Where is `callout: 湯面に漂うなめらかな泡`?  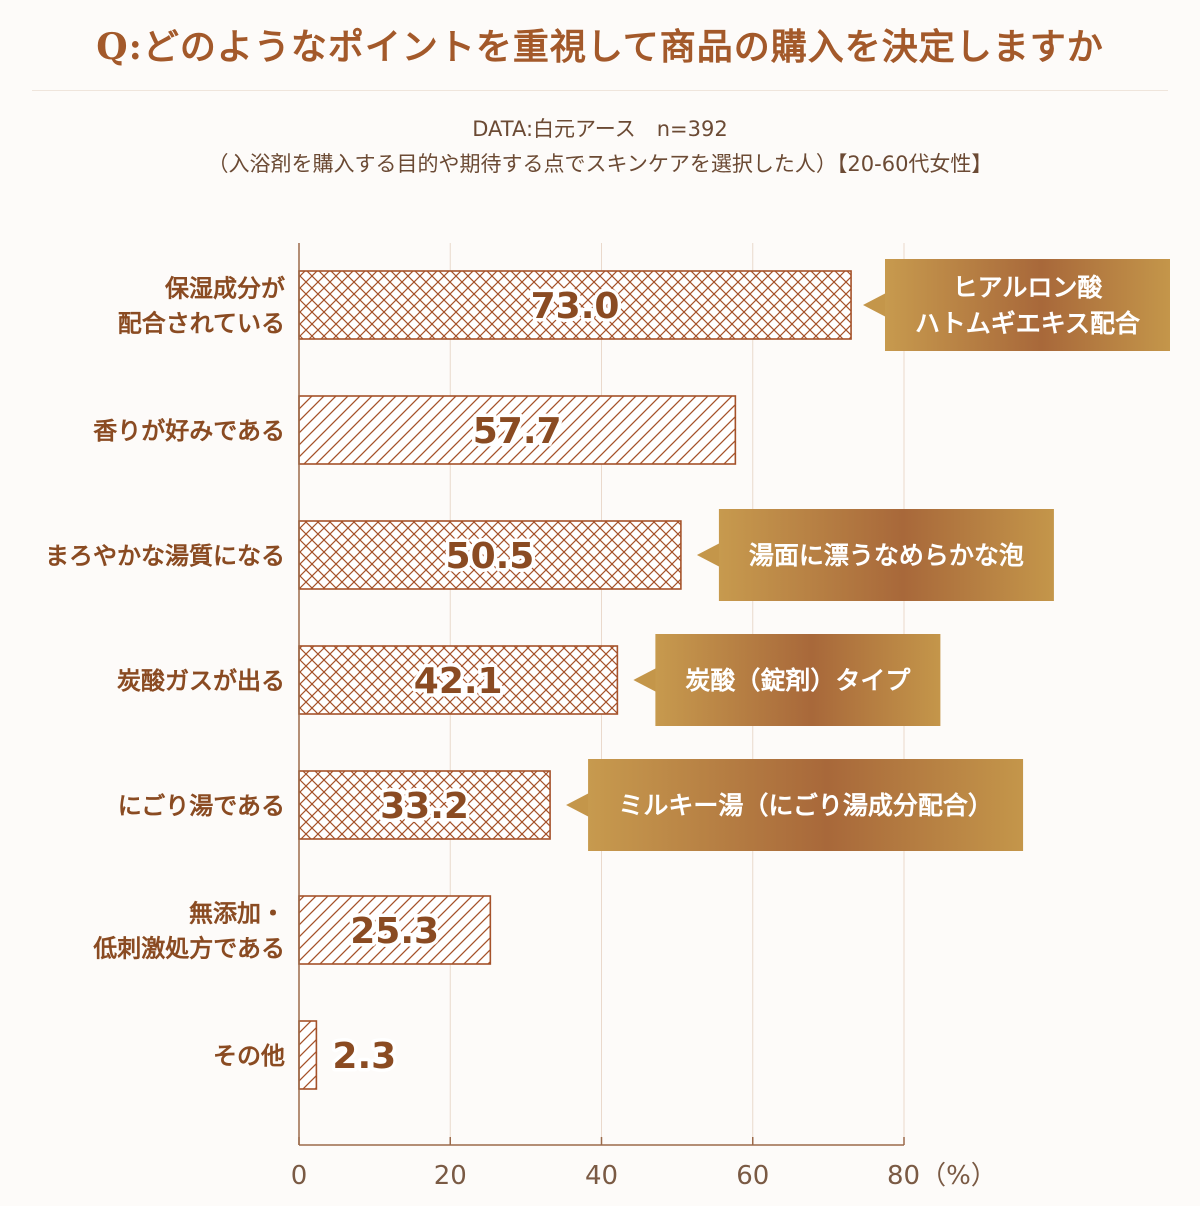 callout: 湯面に漂うなめらかな泡 is located at coordinates (875, 555).